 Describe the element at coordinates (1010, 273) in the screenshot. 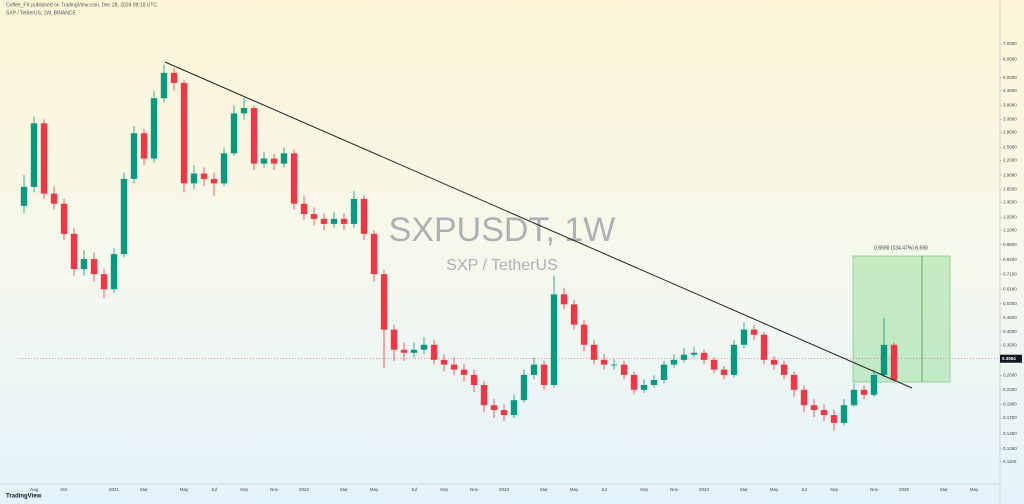

I see `y-tick-label: 0.7100` at that location.